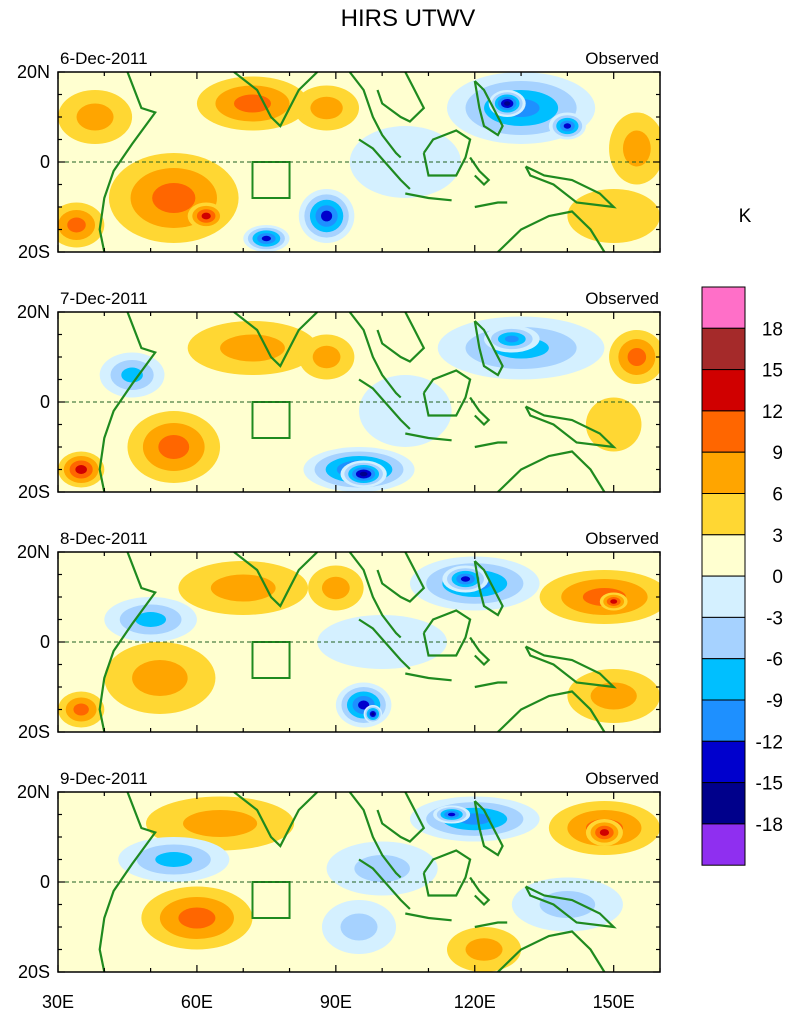  Describe the element at coordinates (777, 495) in the screenshot. I see `colorbar-tick-label: 6` at that location.